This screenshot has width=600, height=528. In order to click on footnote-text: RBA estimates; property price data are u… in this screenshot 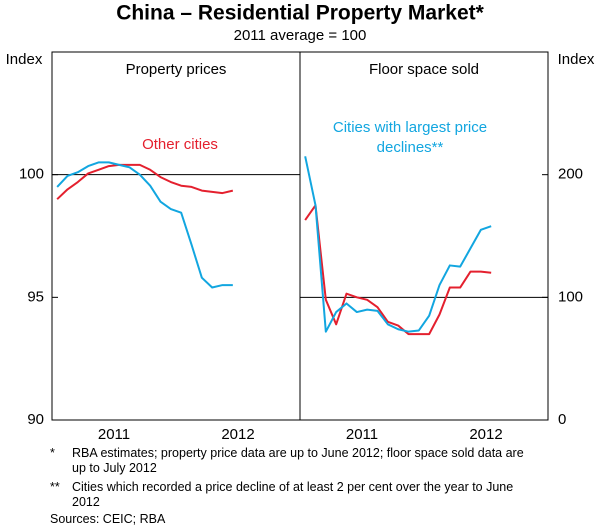, I will do `click(298, 460)`.